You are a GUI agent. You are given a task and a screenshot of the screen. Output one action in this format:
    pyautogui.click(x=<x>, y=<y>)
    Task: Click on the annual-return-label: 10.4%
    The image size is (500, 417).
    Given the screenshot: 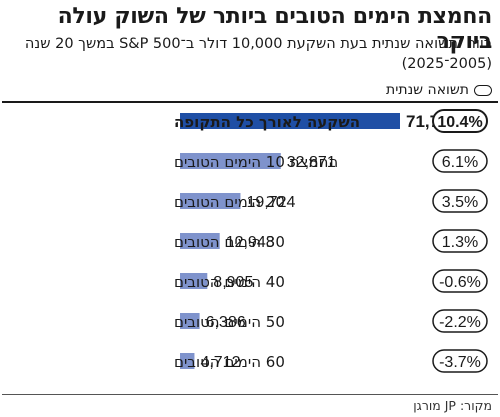 What is the action you would take?
    pyautogui.click(x=459, y=122)
    